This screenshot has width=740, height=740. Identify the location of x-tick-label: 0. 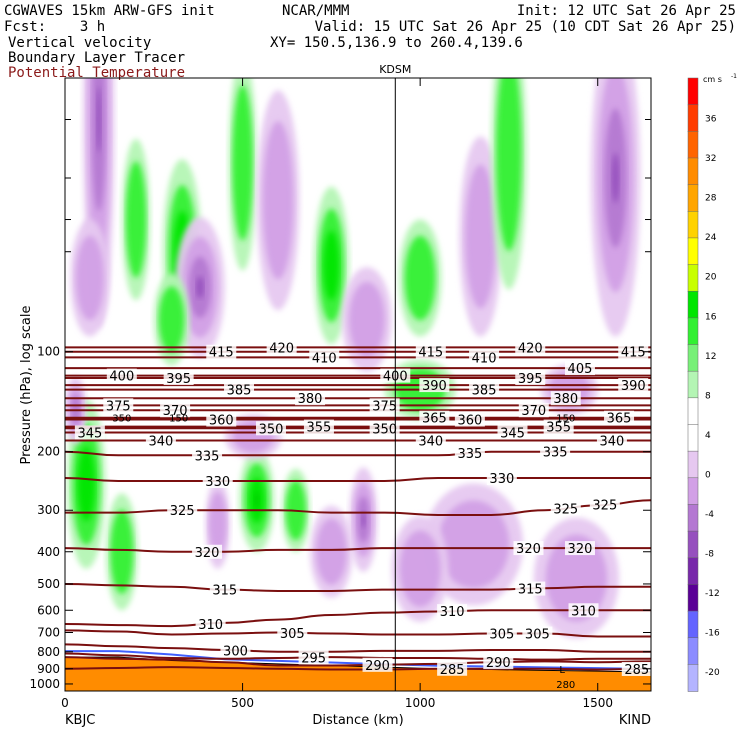
(65, 703).